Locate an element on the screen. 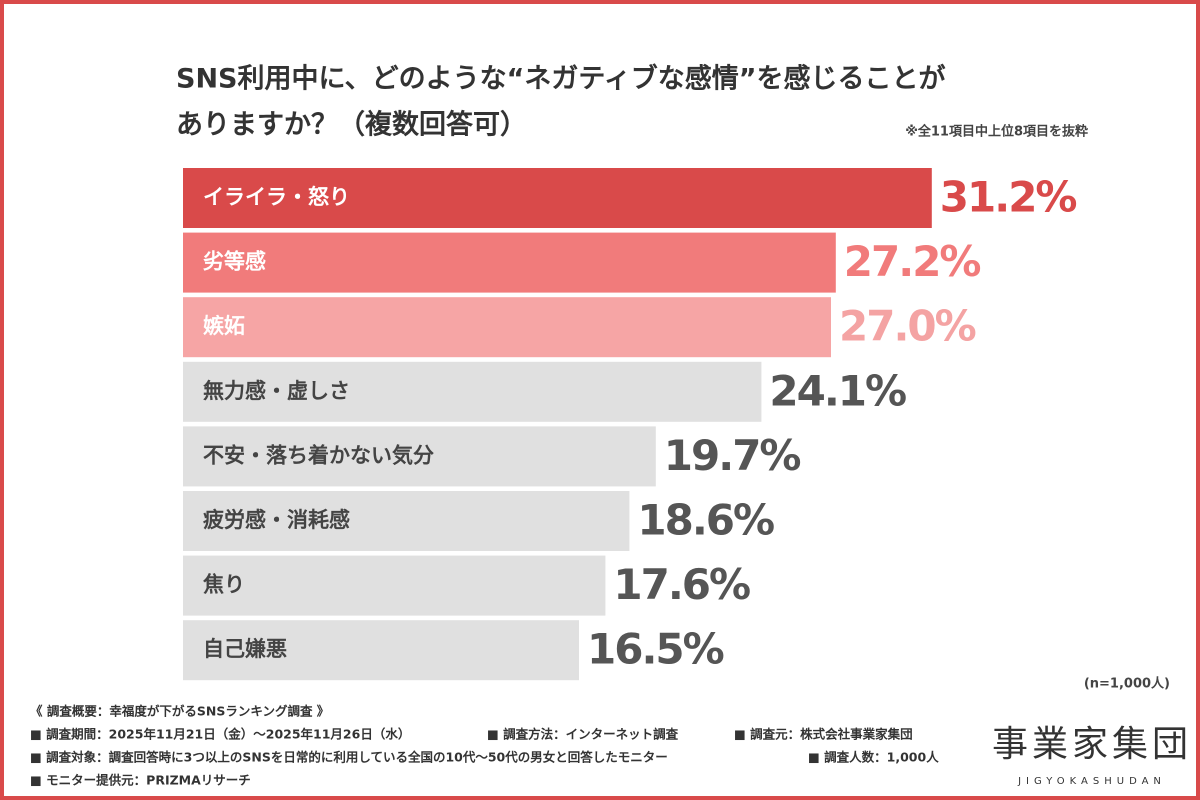 The image size is (1200, 800). value-label: 18.6% is located at coordinates (705, 520).